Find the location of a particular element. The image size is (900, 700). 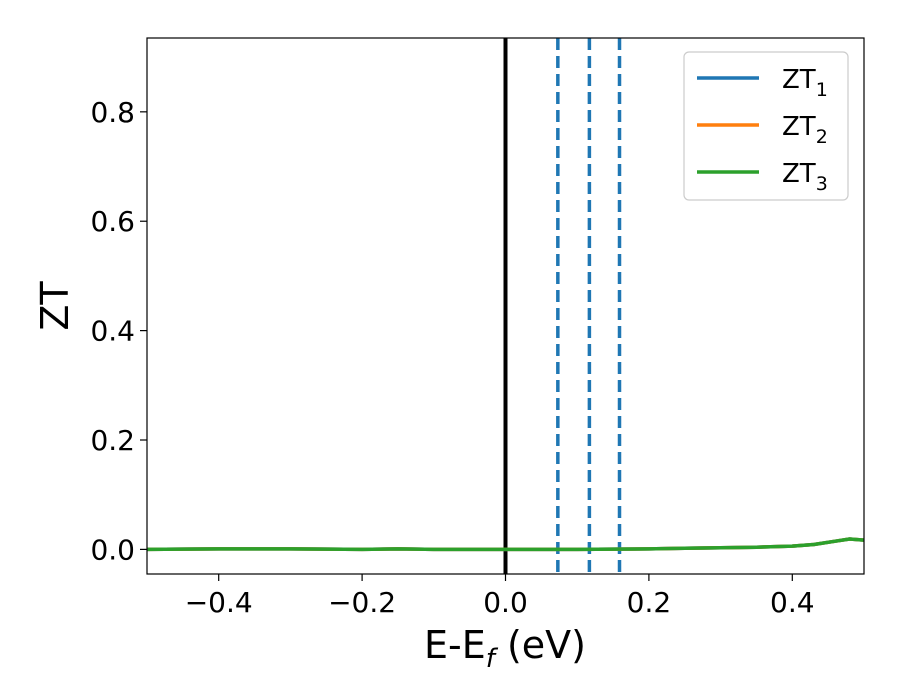

x-axis: −0.4 −0.2 0.0 0.2 0.4 is located at coordinates (500, 596).